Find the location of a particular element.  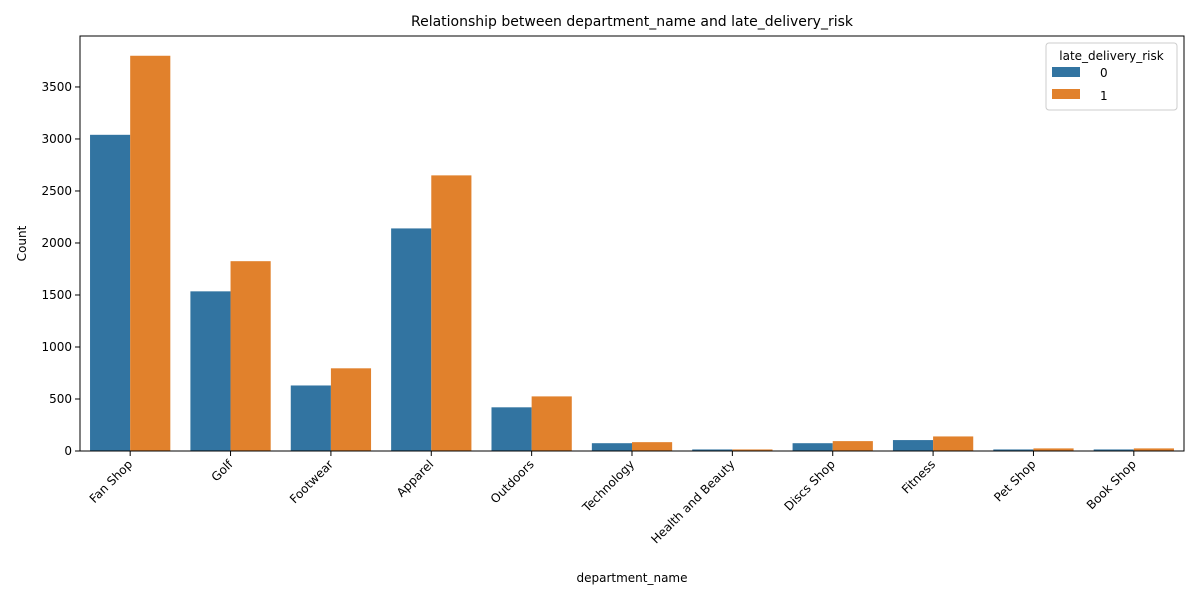

x-tick-label: Apparel is located at coordinates (415, 478).